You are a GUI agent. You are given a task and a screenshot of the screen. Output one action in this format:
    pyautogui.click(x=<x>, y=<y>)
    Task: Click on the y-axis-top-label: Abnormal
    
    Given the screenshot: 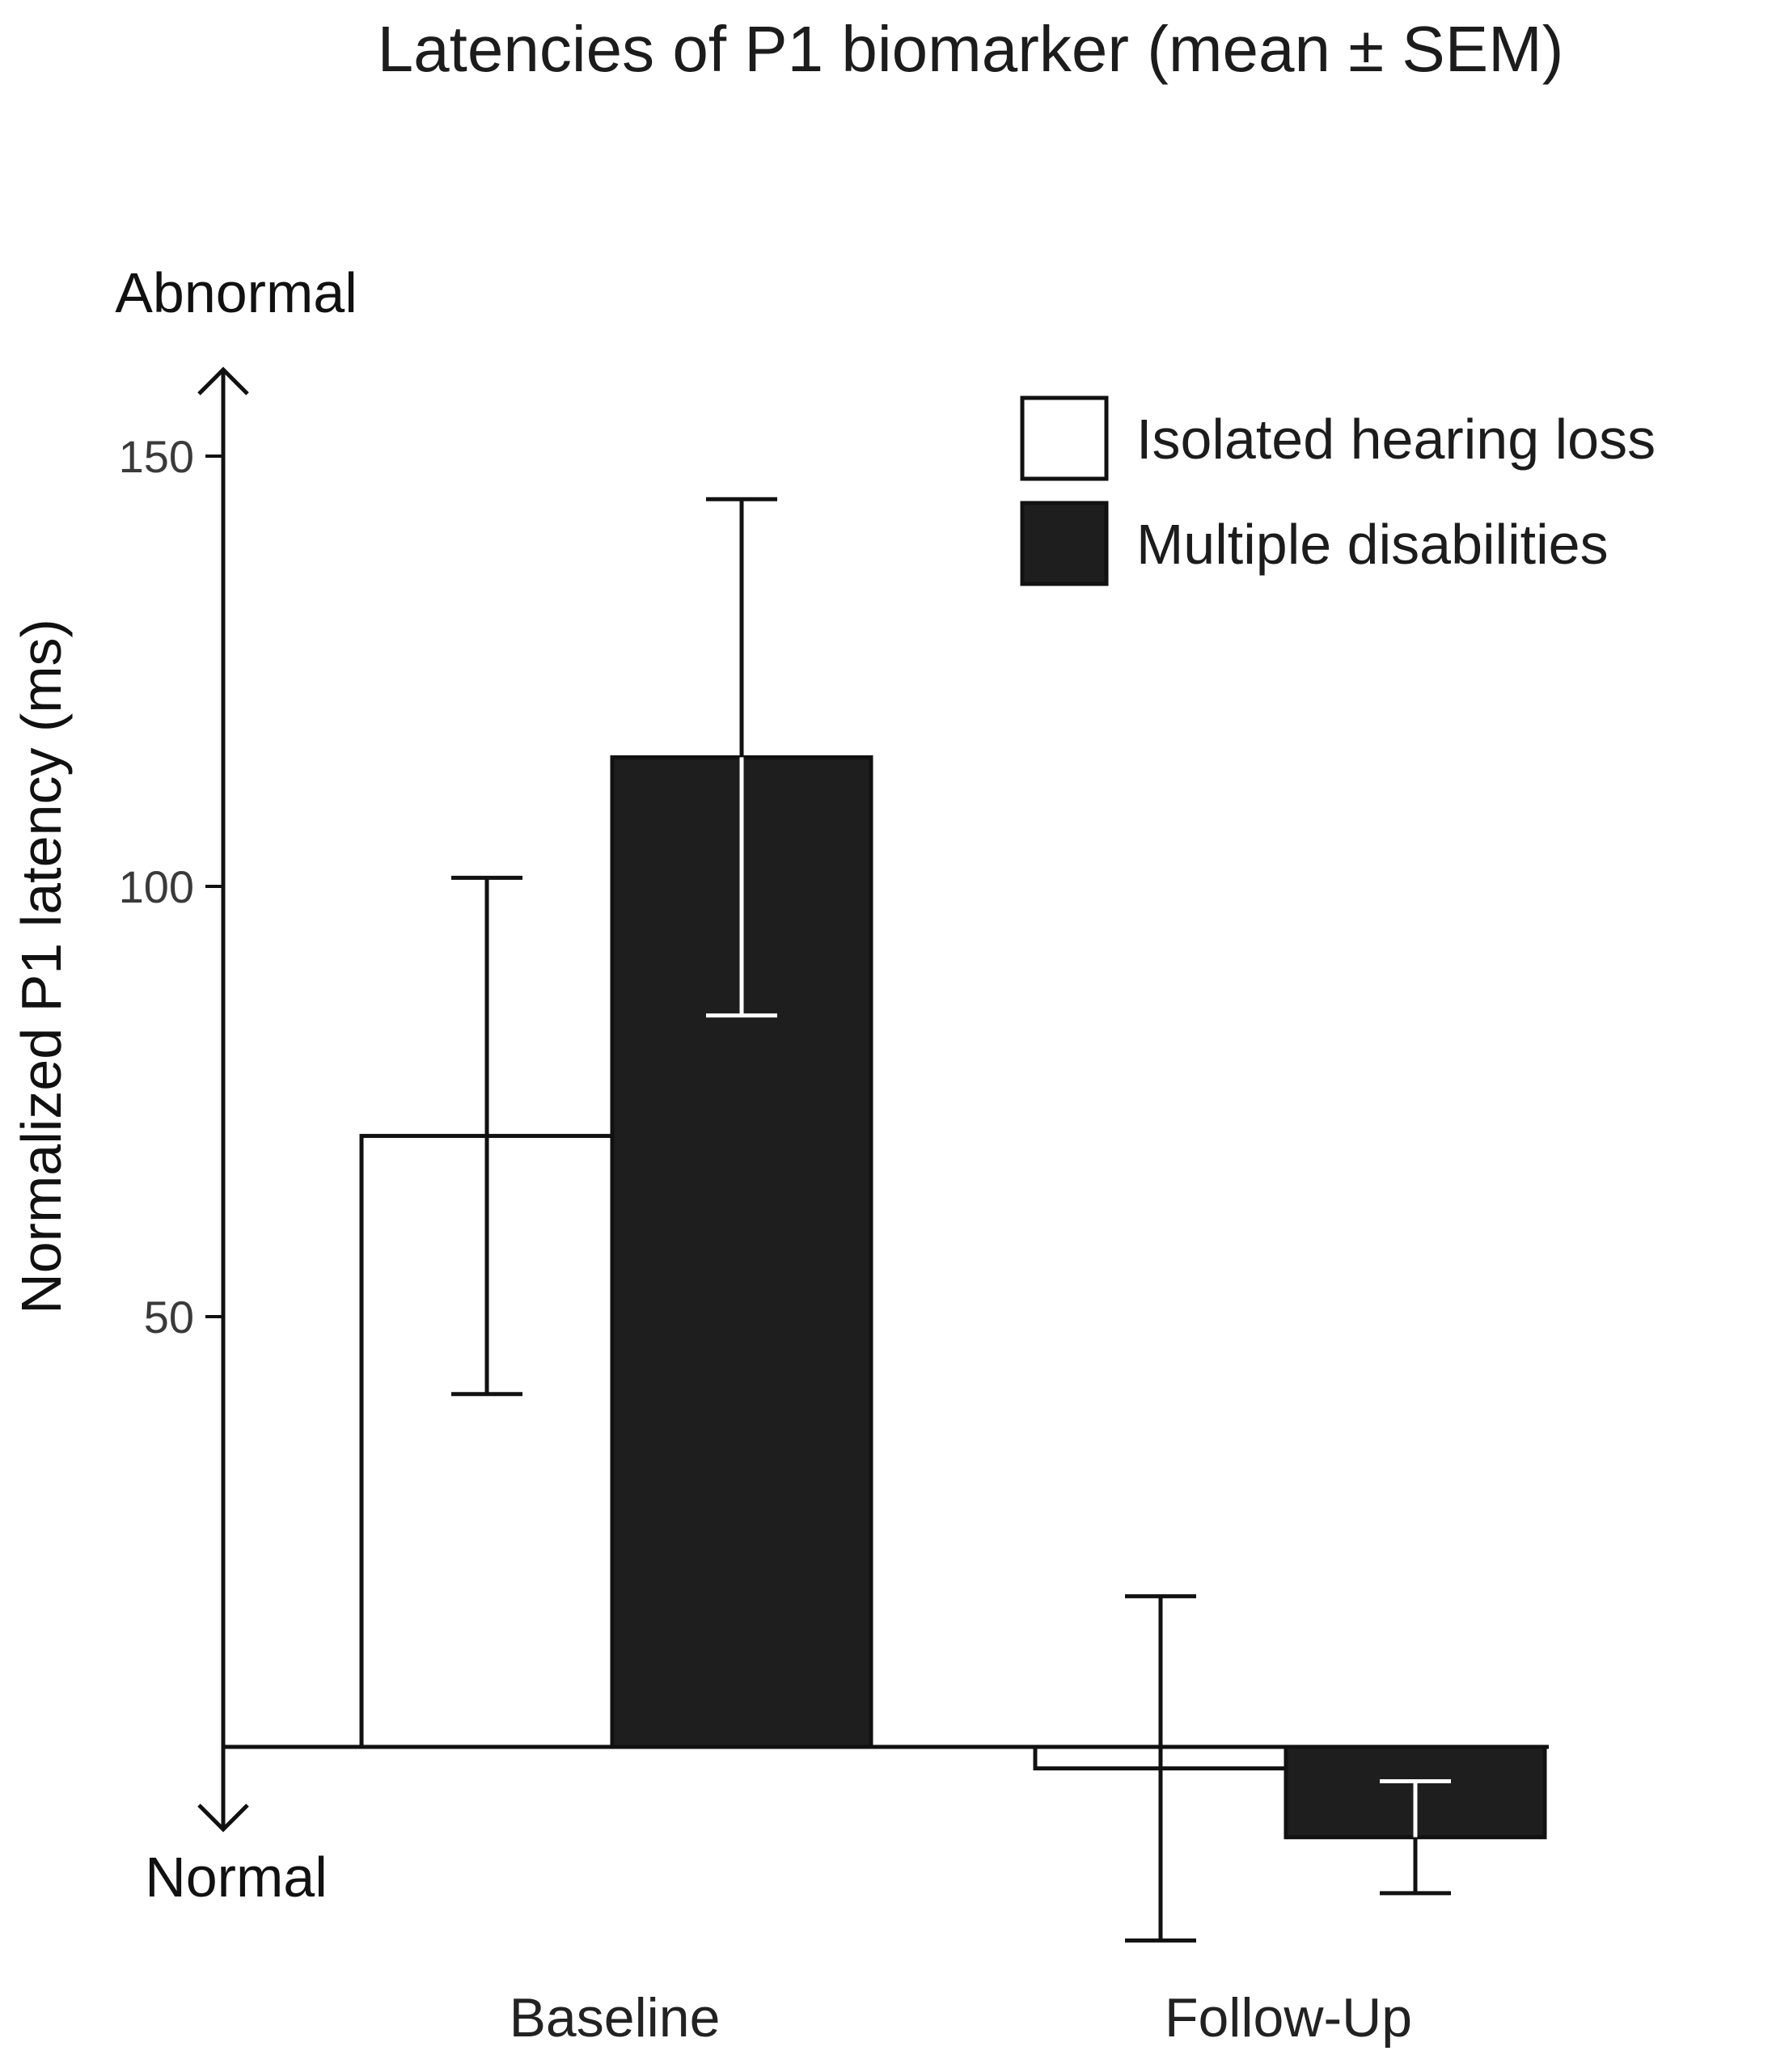 What is the action you would take?
    pyautogui.click(x=236, y=292)
    